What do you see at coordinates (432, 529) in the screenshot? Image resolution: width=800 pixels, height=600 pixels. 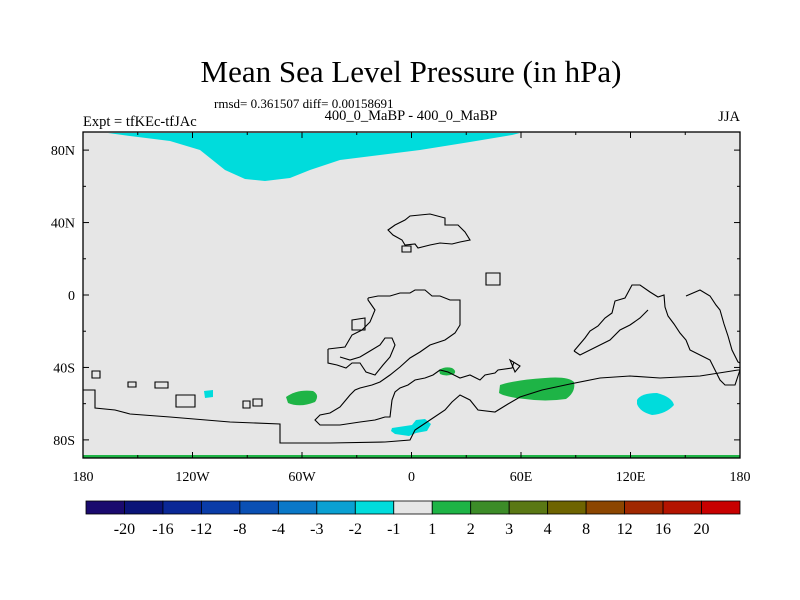 I see `colorbar-label: 1` at bounding box center [432, 529].